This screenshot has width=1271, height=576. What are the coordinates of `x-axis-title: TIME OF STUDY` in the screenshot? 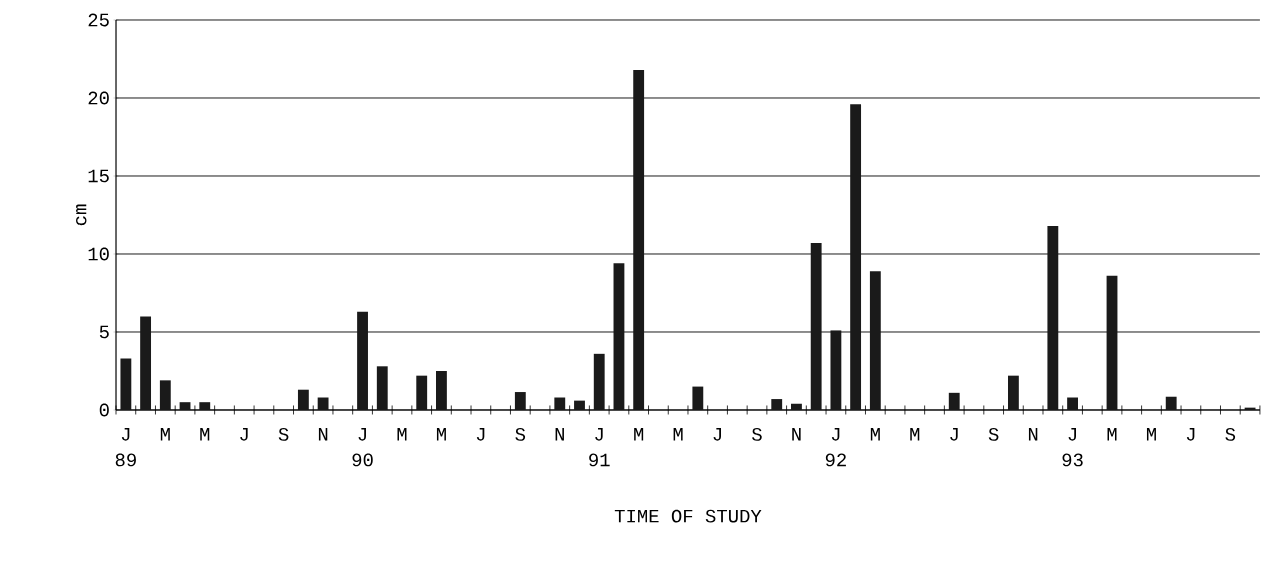 It's located at (688, 516).